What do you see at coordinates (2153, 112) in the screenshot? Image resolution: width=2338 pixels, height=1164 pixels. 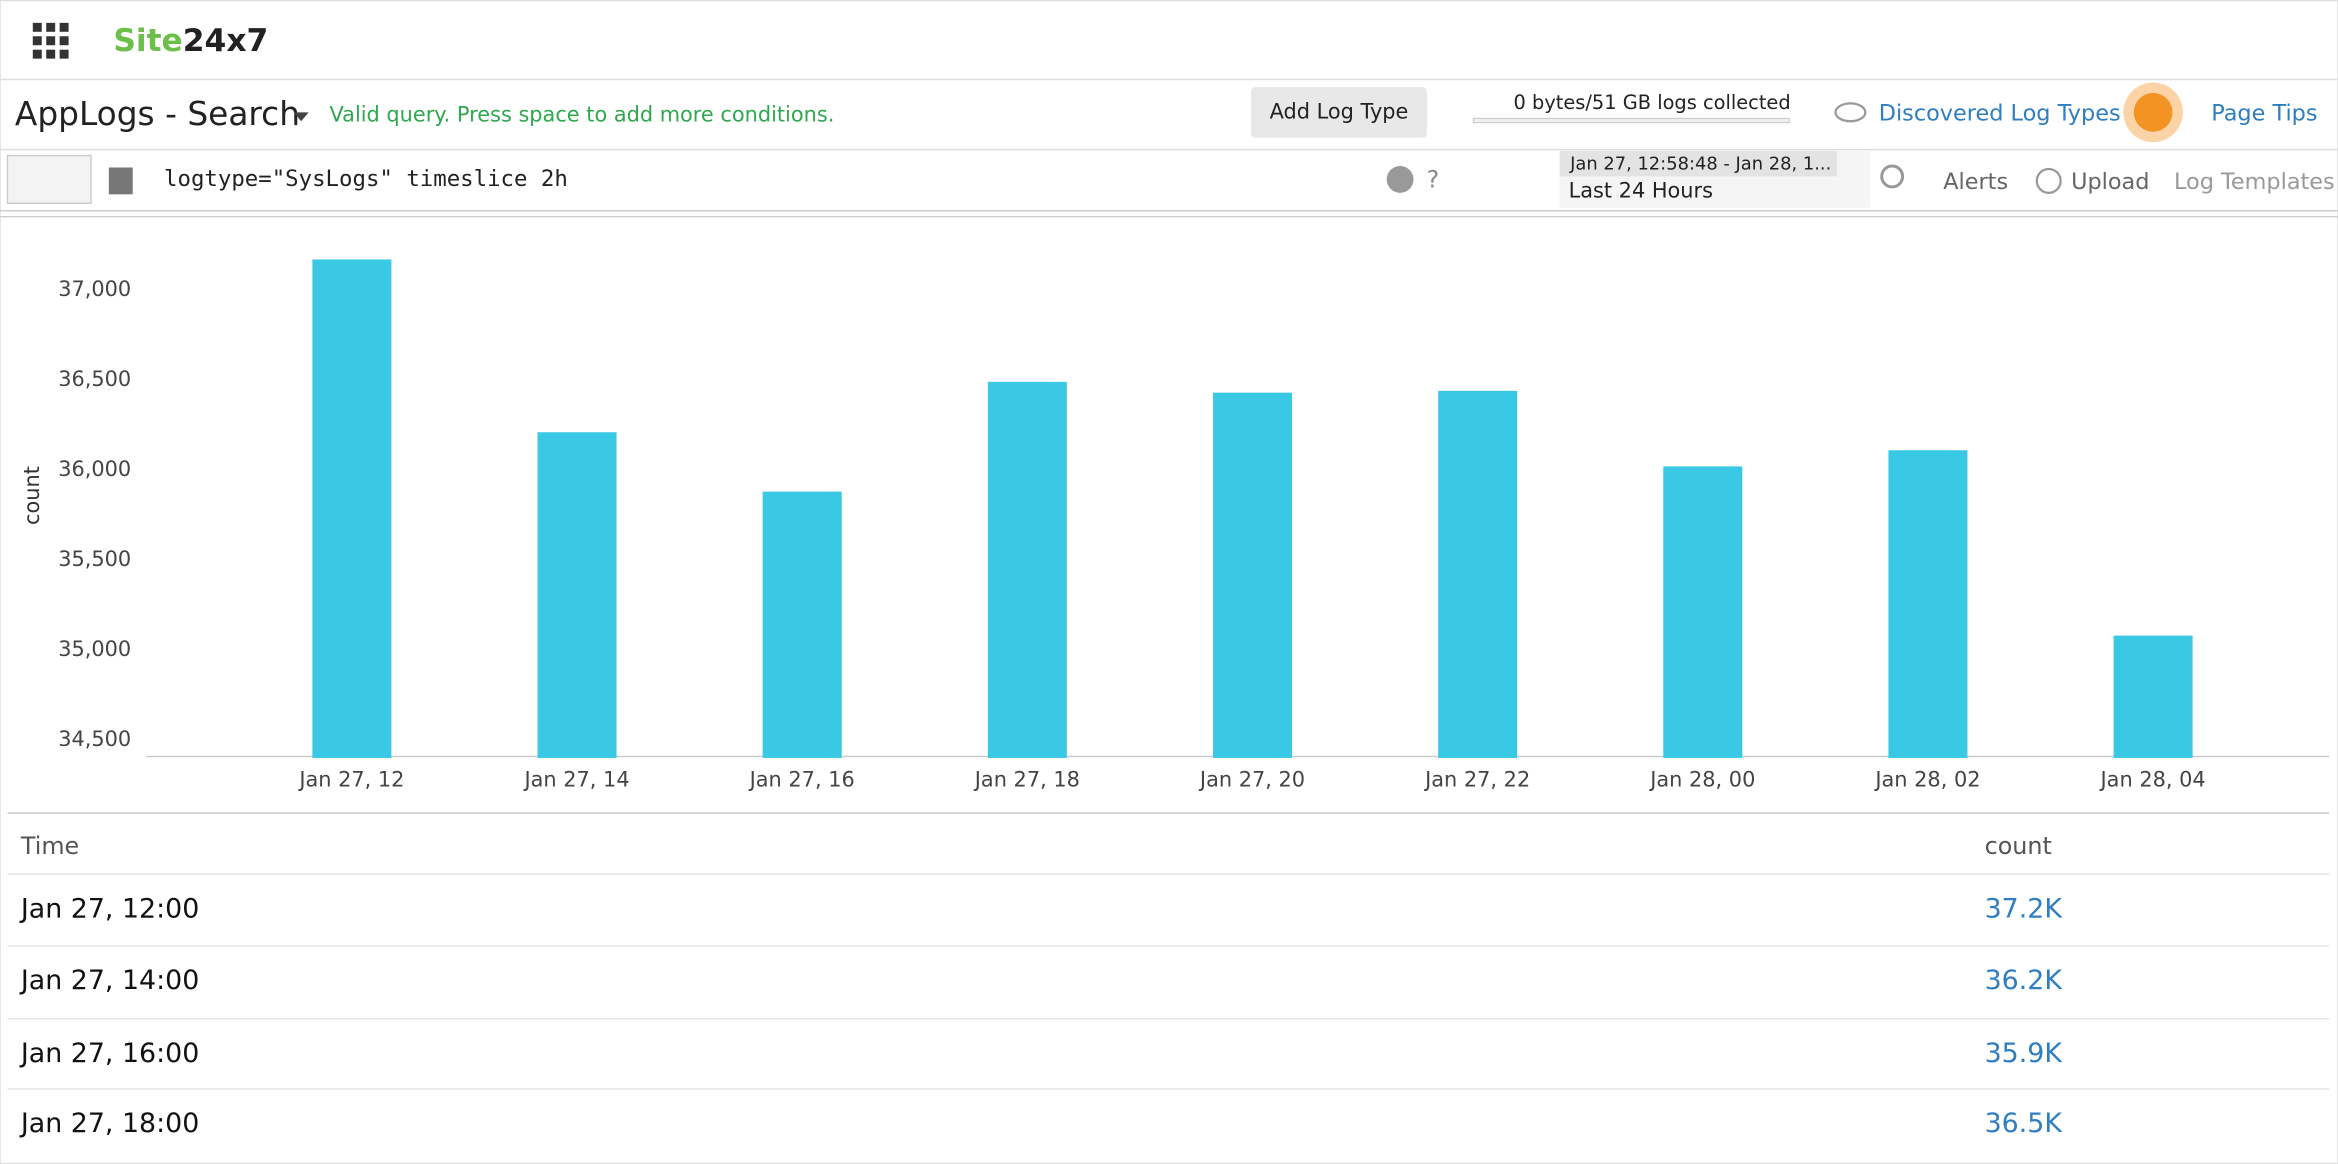 I see `tips-icon` at bounding box center [2153, 112].